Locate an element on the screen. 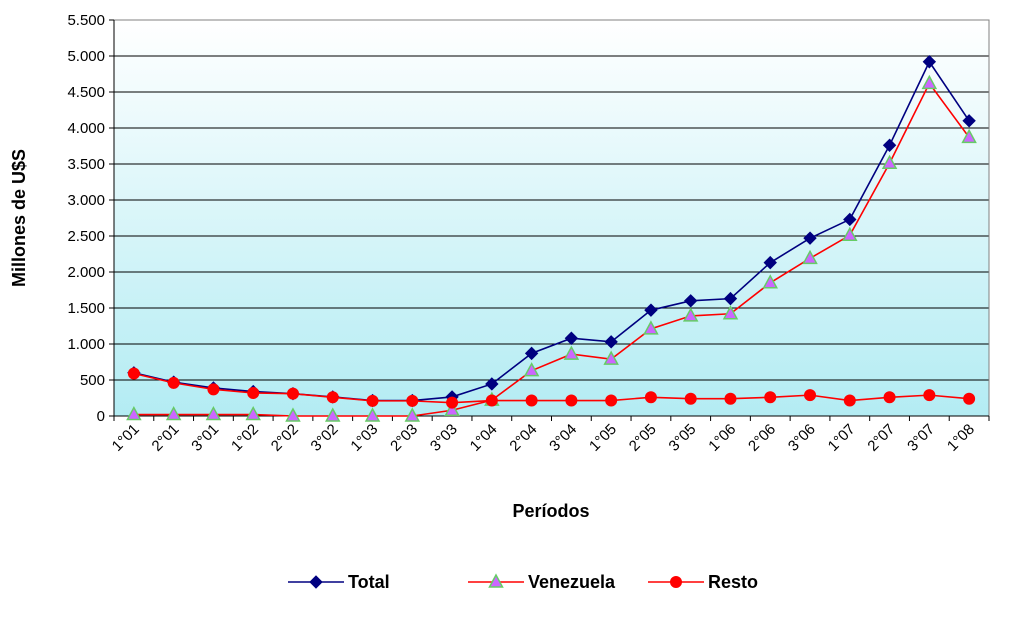  x-tick-label: 2°06 is located at coordinates (762, 438).